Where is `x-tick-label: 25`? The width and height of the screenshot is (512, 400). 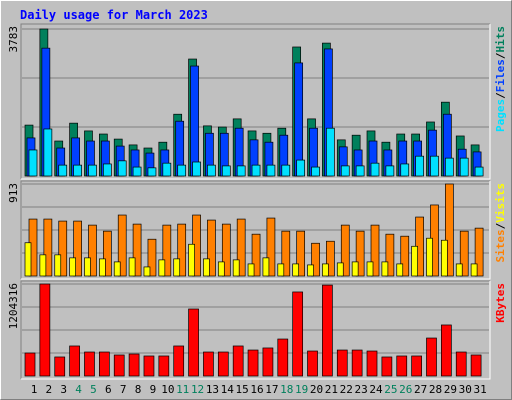 x-tick-label: 25 is located at coordinates (390, 389).